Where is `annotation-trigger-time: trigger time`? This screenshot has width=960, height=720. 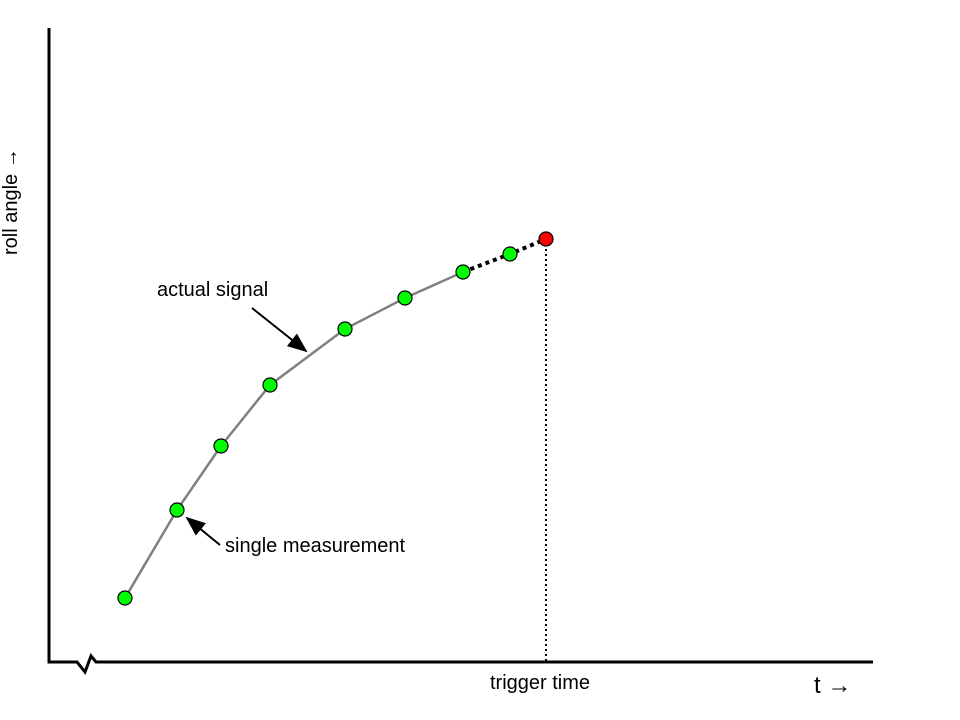
annotation-trigger-time: trigger time is located at coordinates (540, 683).